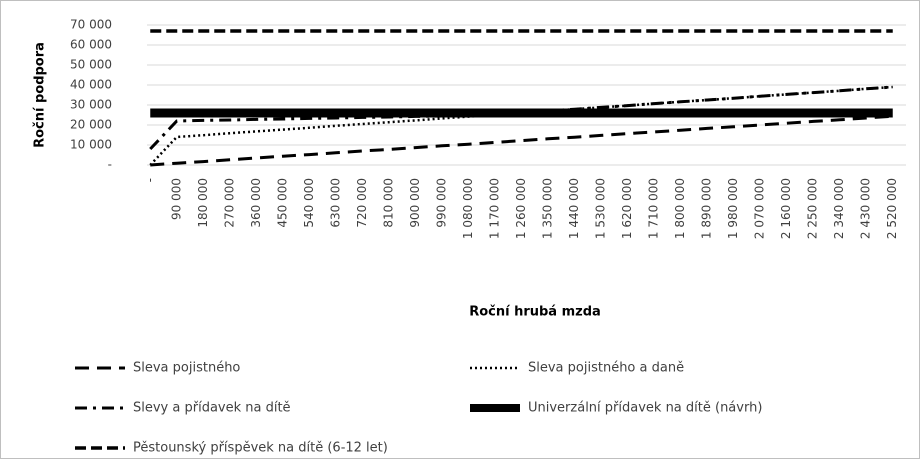  What do you see at coordinates (176, 199) in the screenshot?
I see `x-tick-label: 90 000` at bounding box center [176, 199].